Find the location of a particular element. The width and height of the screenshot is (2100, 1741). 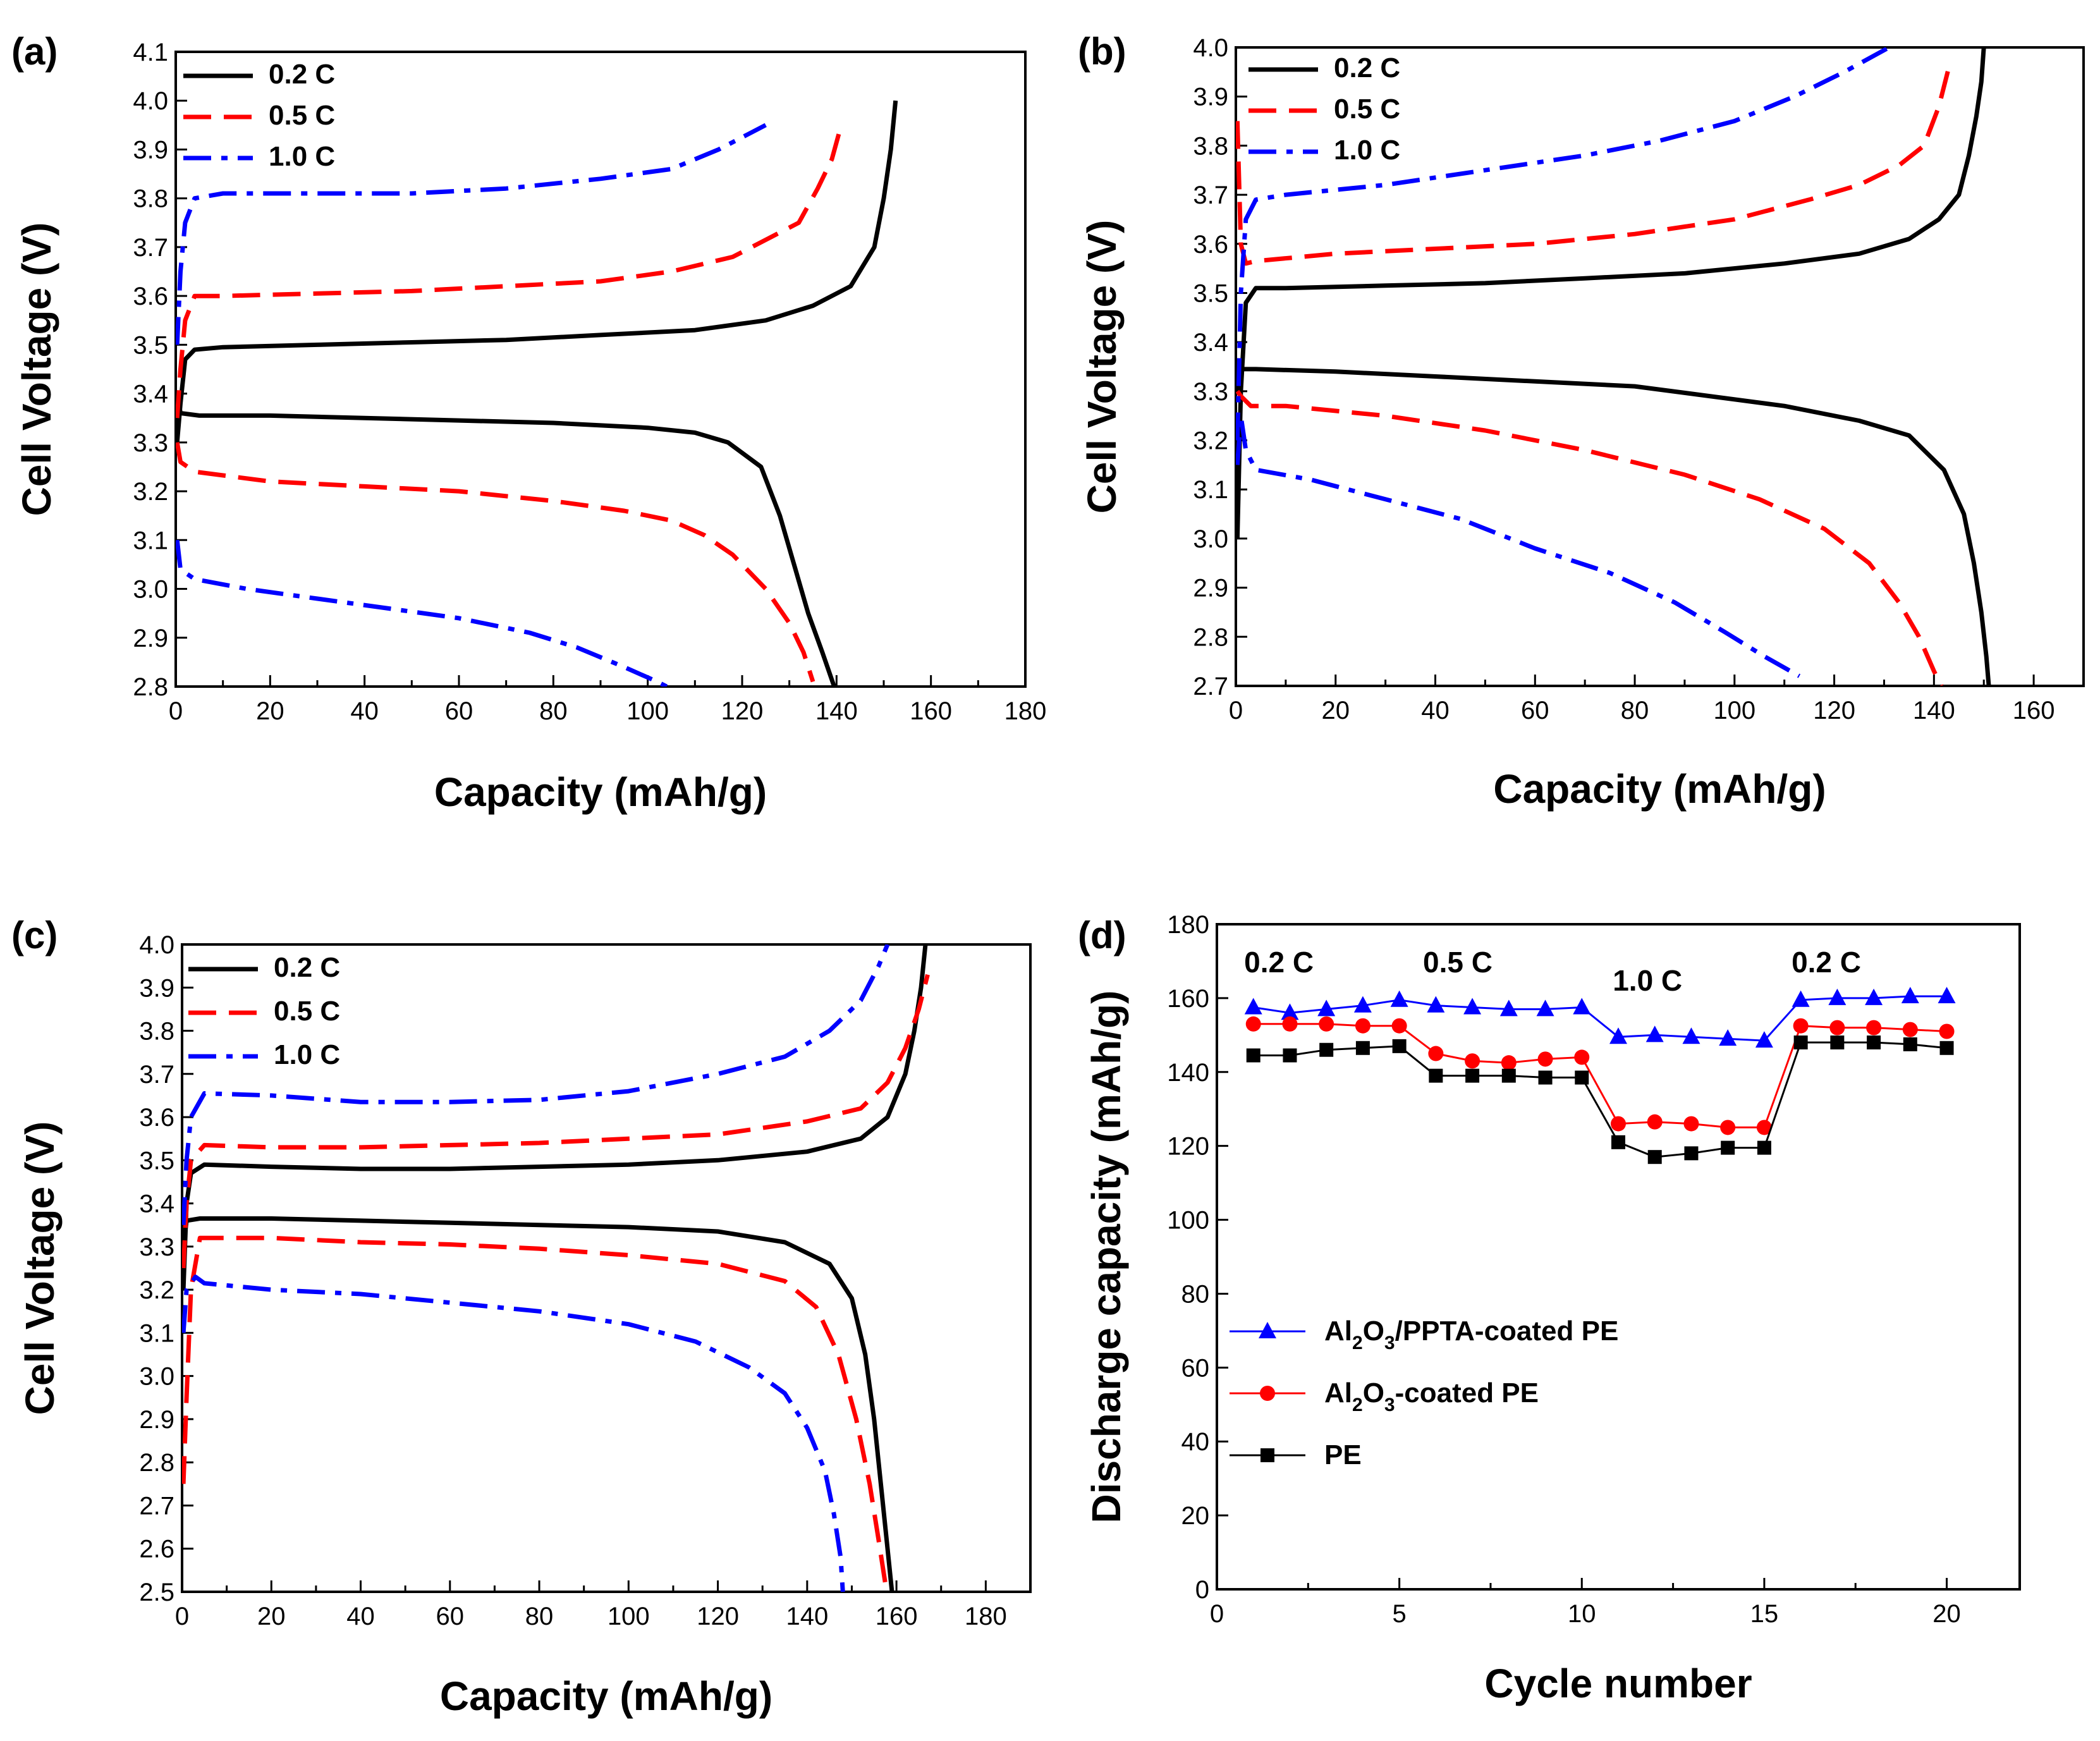

legend-label-part: /PPTA-coated PE is located at coordinates (1507, 1331).